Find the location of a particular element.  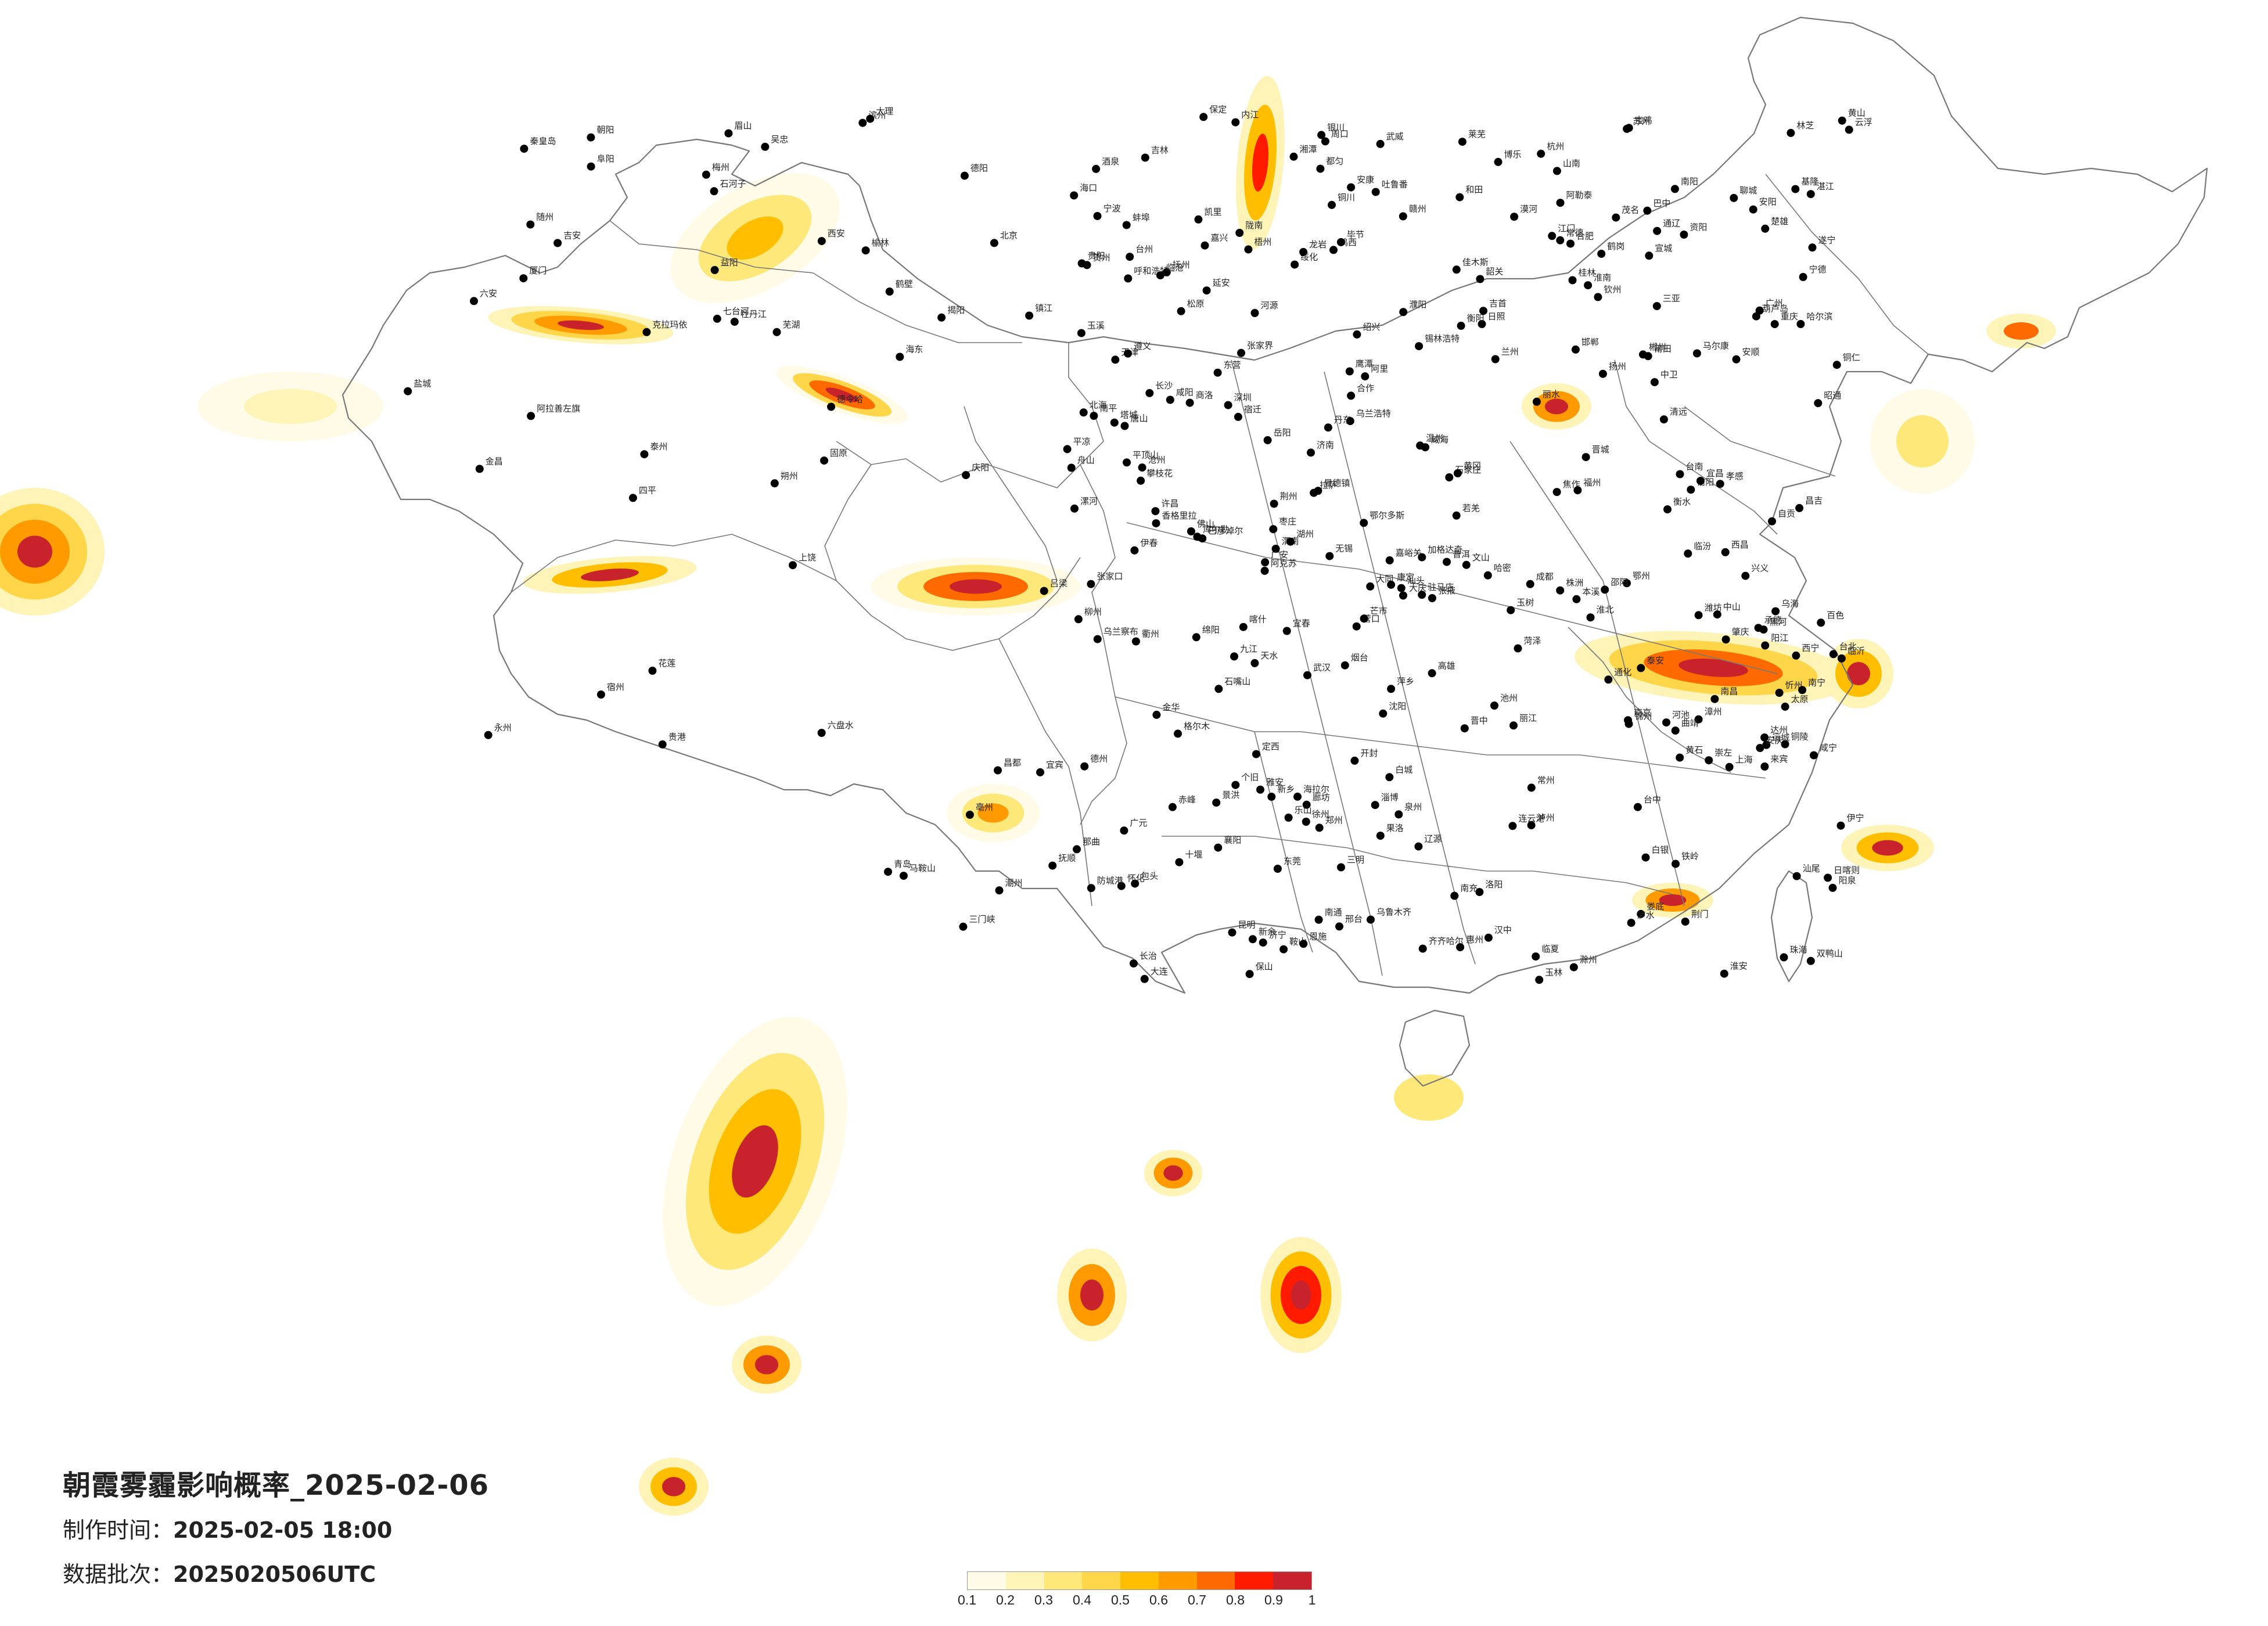

legend-color-bar is located at coordinates (1139, 1581).